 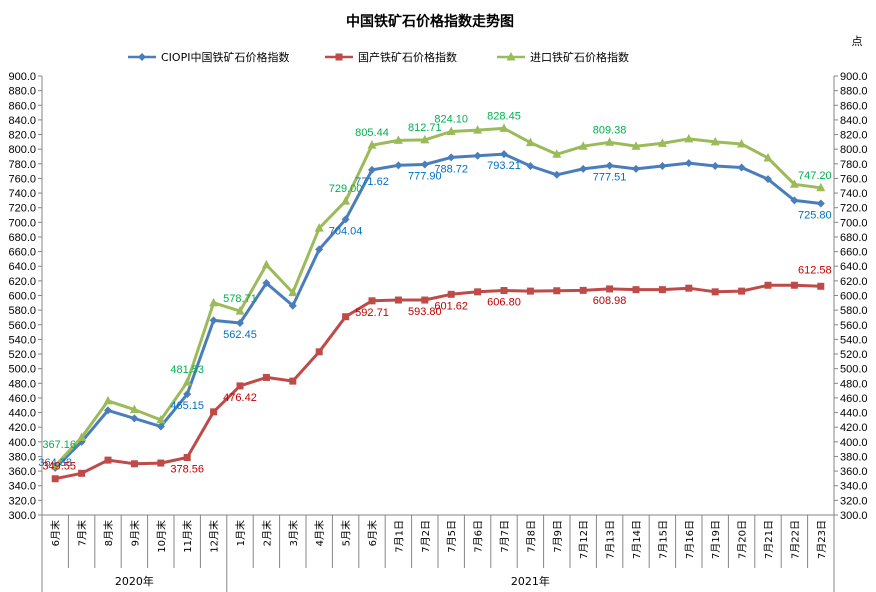 What do you see at coordinates (55, 463) in the screenshot?
I see `data-label: 364.38` at bounding box center [55, 463].